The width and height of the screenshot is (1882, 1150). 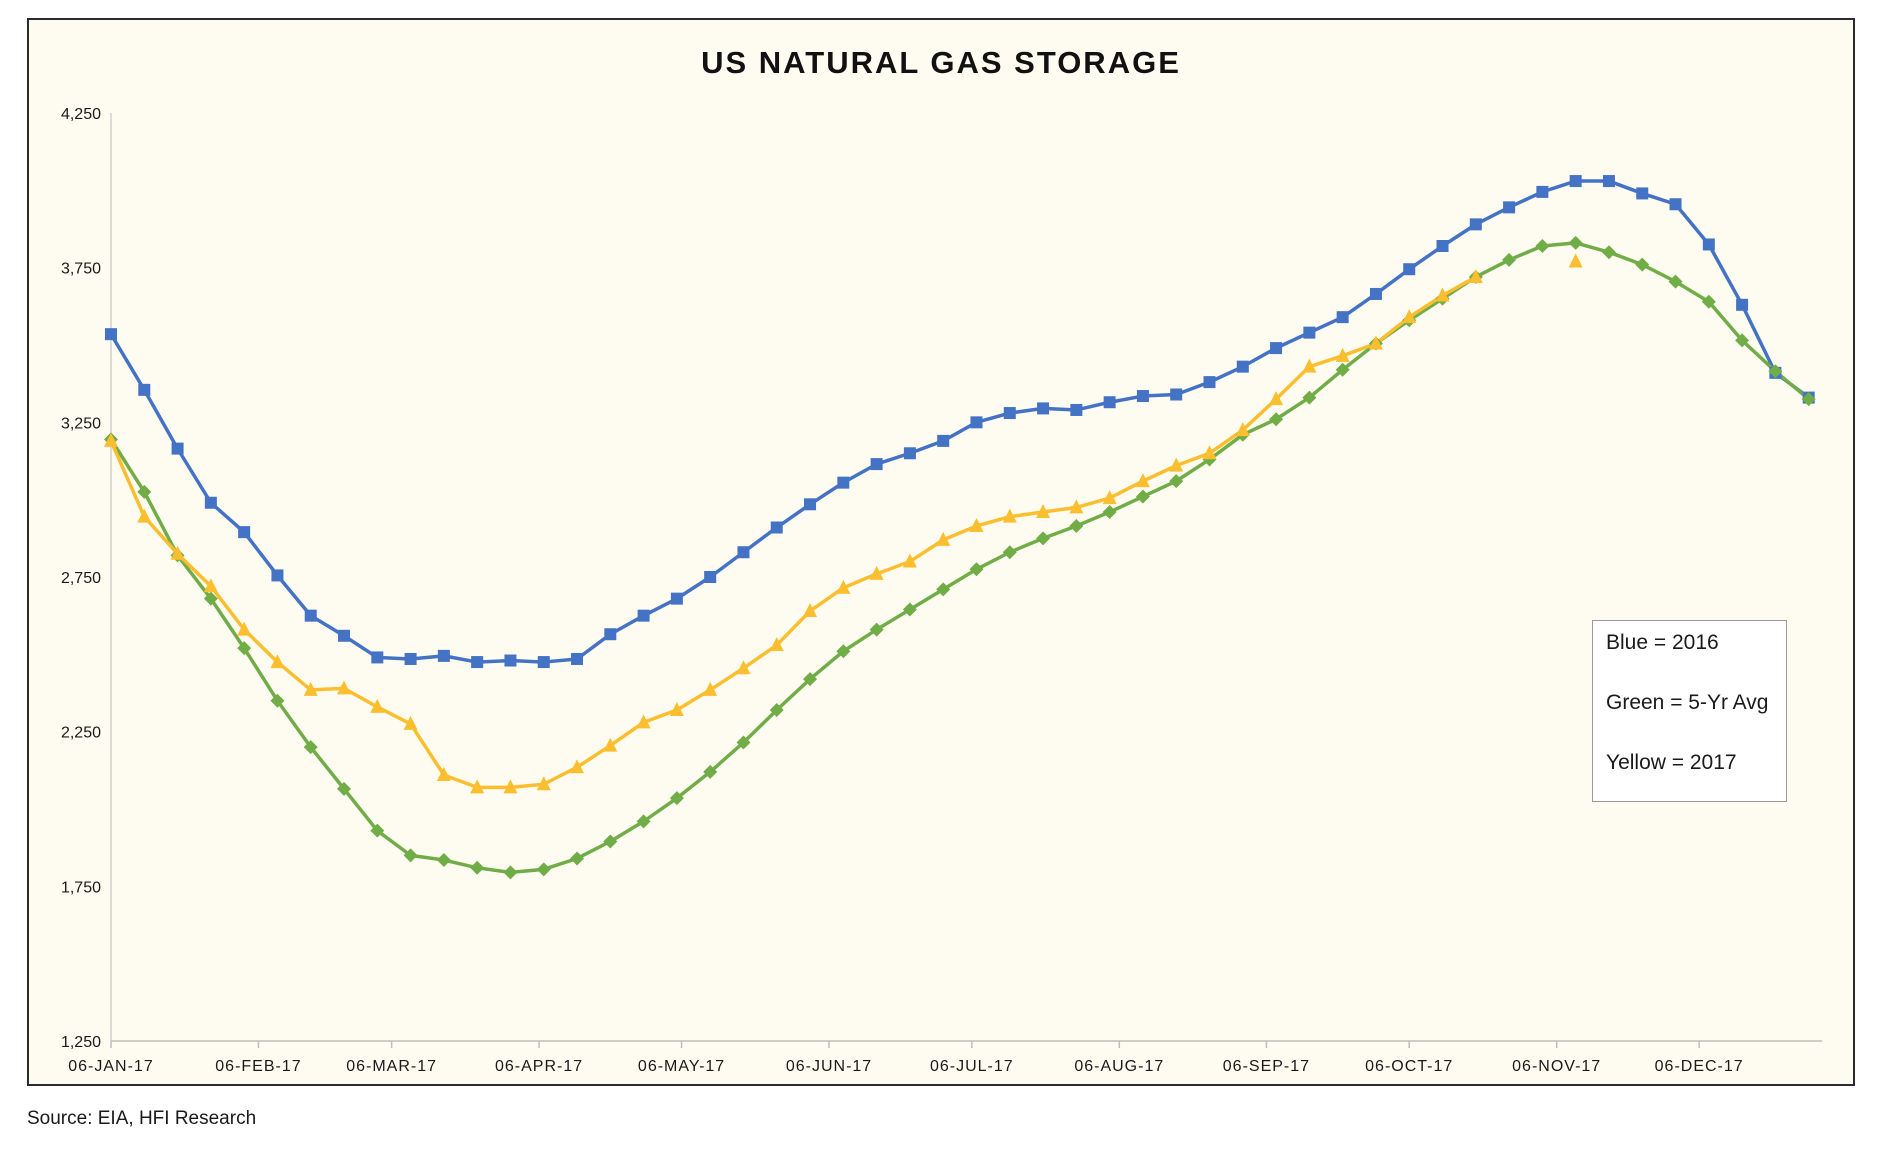 What do you see at coordinates (110, 1066) in the screenshot?
I see `x-tick-label: 06-JAN-17` at bounding box center [110, 1066].